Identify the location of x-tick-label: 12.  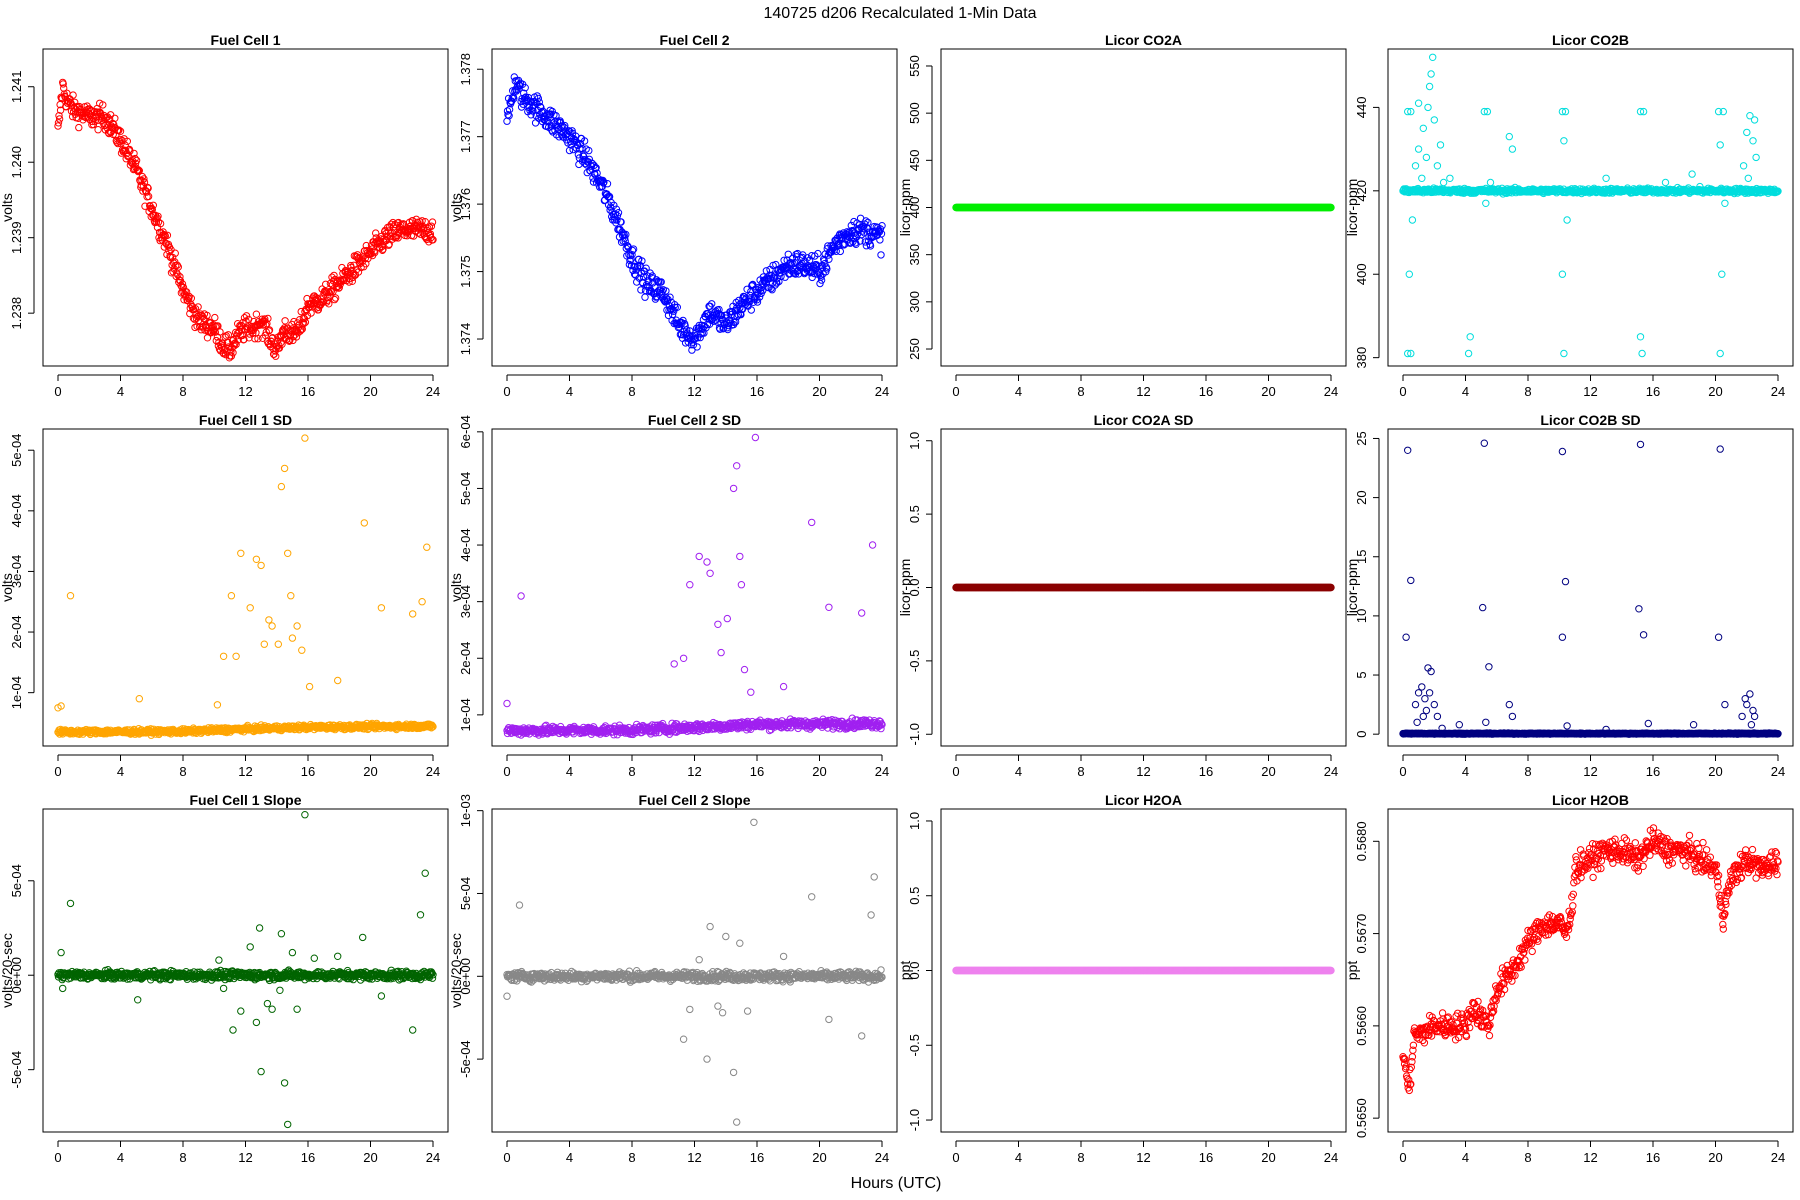
(245, 771).